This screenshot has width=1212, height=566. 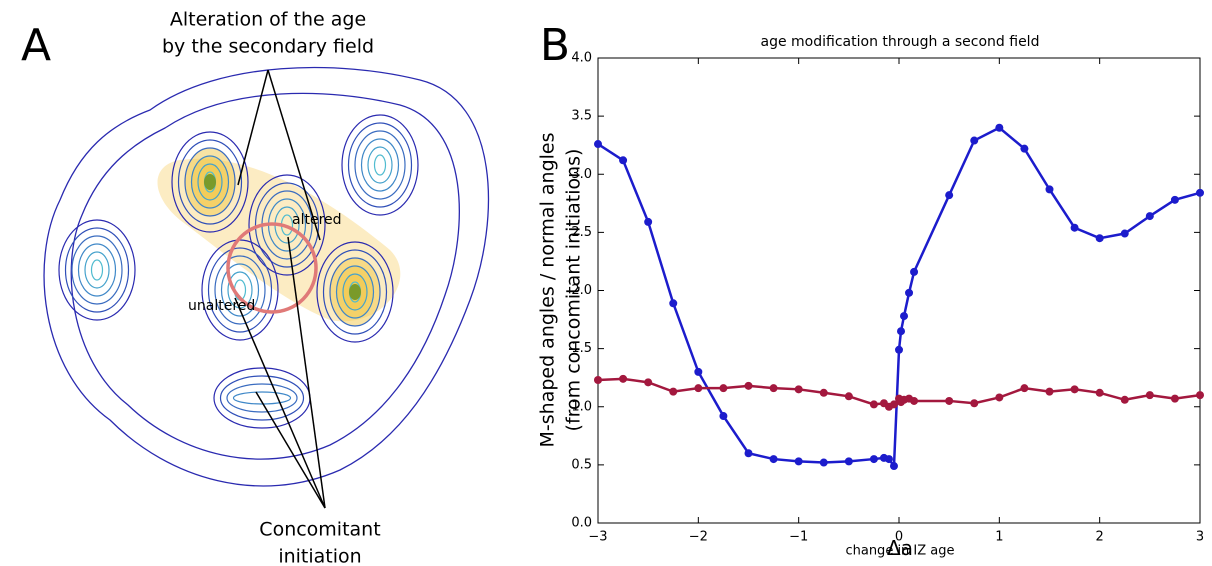 What do you see at coordinates (268, 20) in the screenshot?
I see `note: Alteration of the age` at bounding box center [268, 20].